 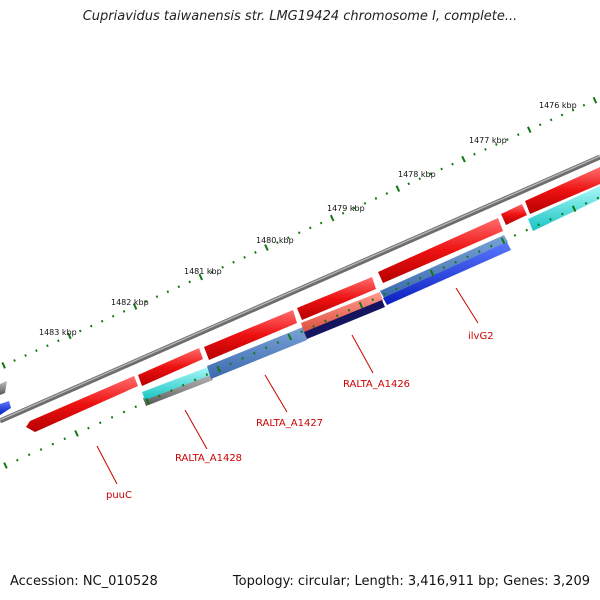 What do you see at coordinates (376, 384) in the screenshot?
I see `gene-label-RALTA_A1426: RALTA_A1426` at bounding box center [376, 384].